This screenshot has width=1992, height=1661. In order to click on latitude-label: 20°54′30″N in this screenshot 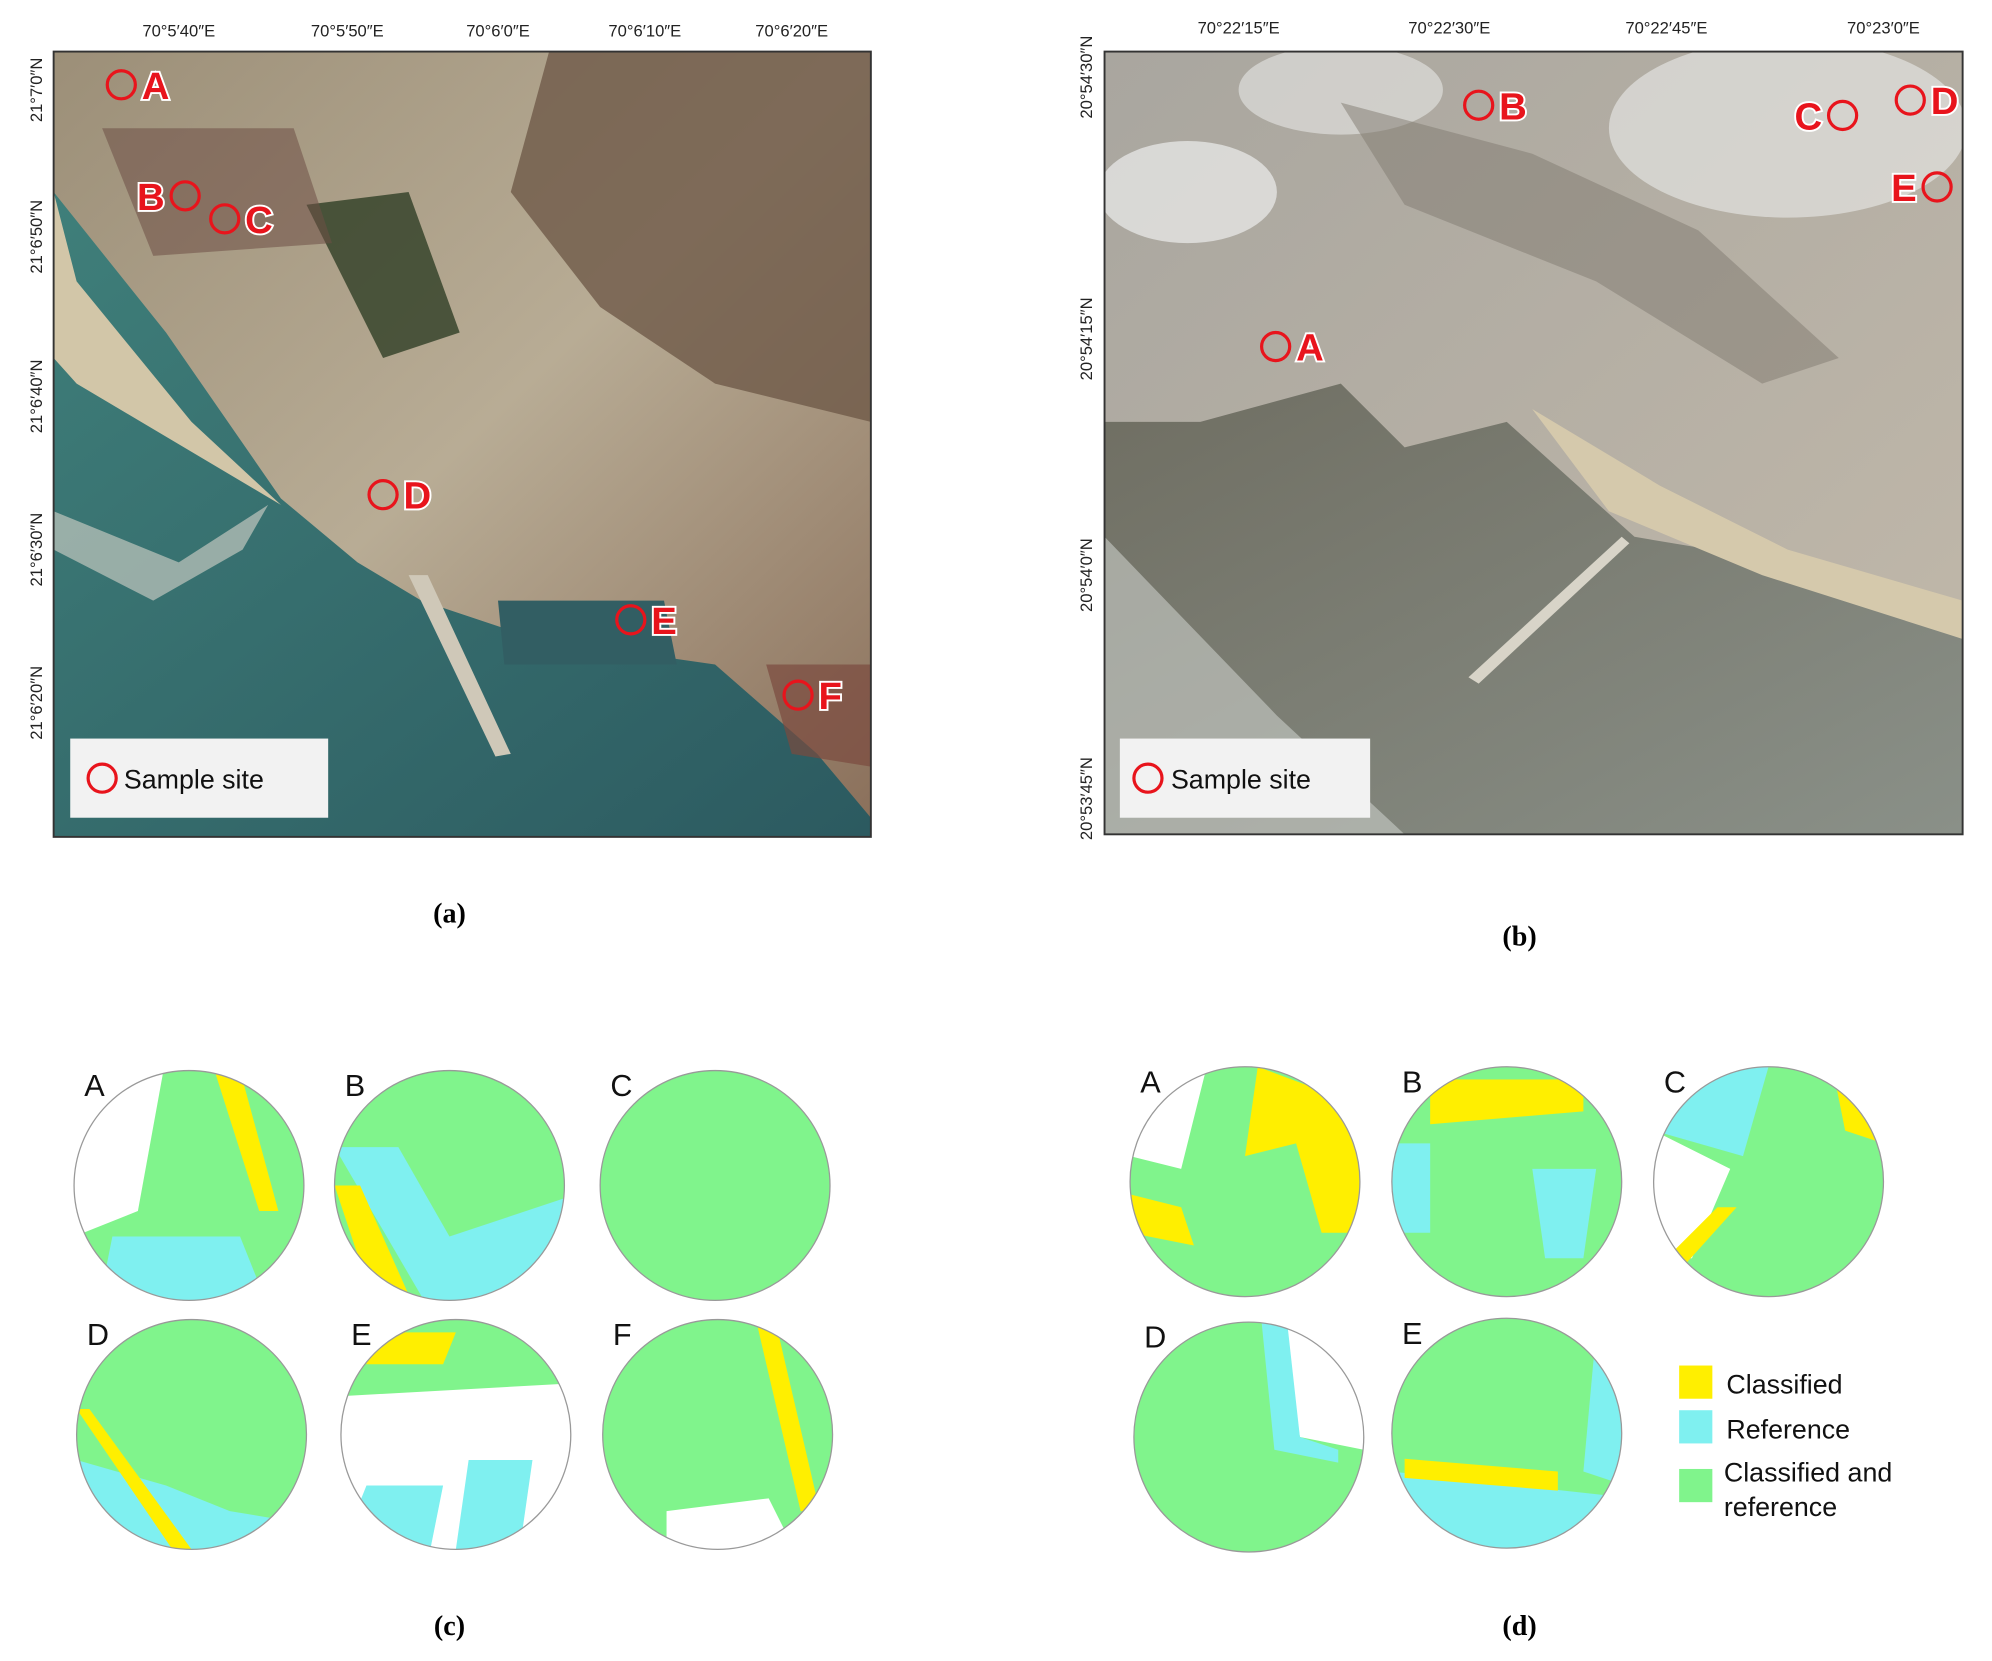, I will do `click(1086, 77)`.